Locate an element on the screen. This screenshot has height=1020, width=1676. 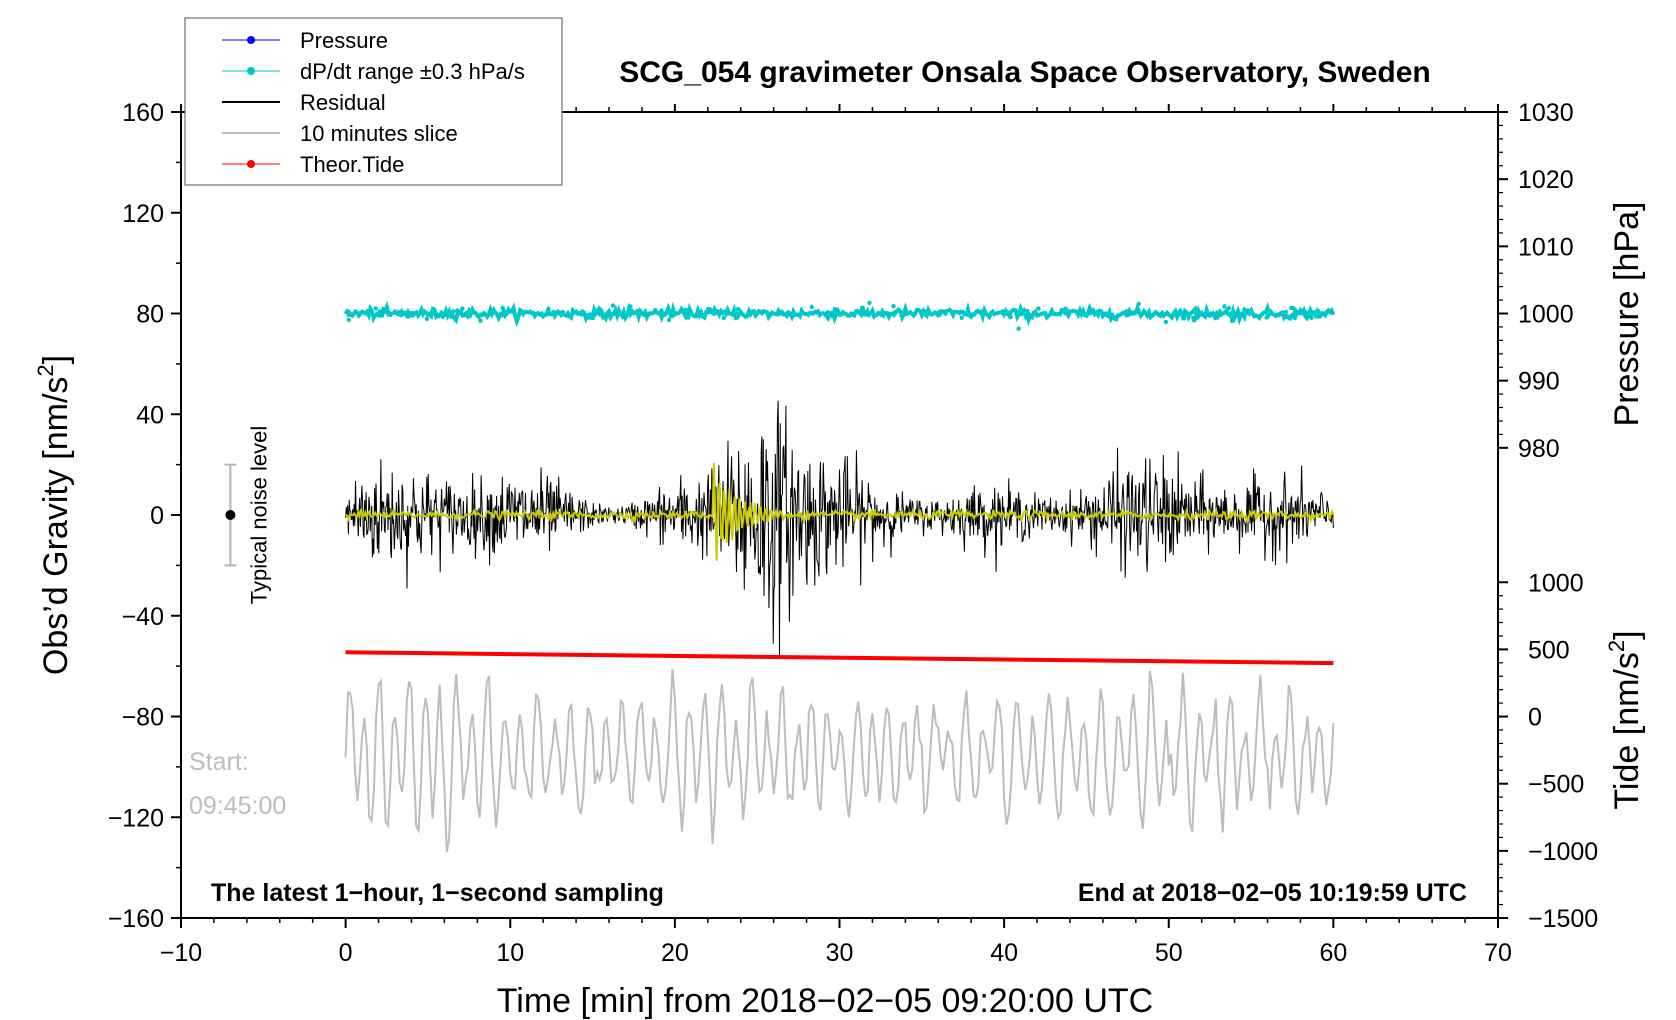
tide-tick-label: 500 is located at coordinates (1549, 650).